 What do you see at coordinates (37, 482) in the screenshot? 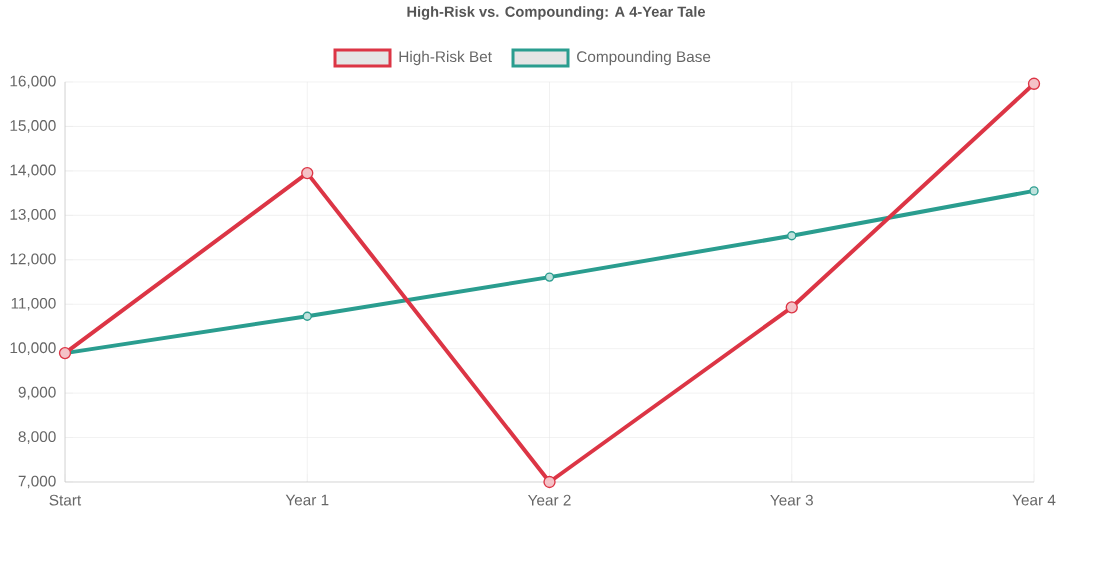
I see `y-tick-label: 7,000` at bounding box center [37, 482].